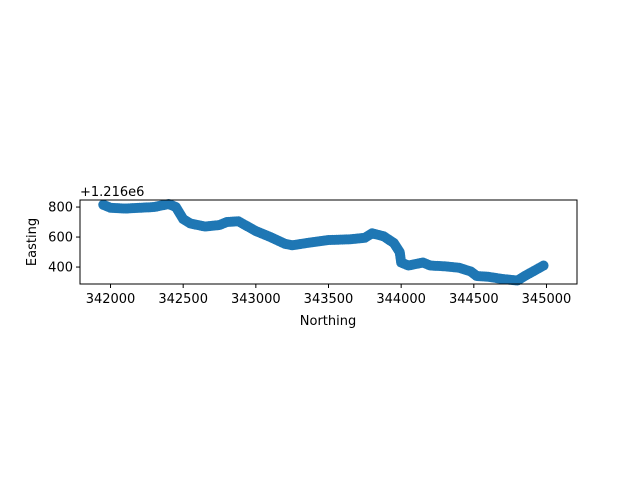 The width and height of the screenshot is (640, 480). What do you see at coordinates (329, 299) in the screenshot?
I see `x-tick-label: 343500` at bounding box center [329, 299].